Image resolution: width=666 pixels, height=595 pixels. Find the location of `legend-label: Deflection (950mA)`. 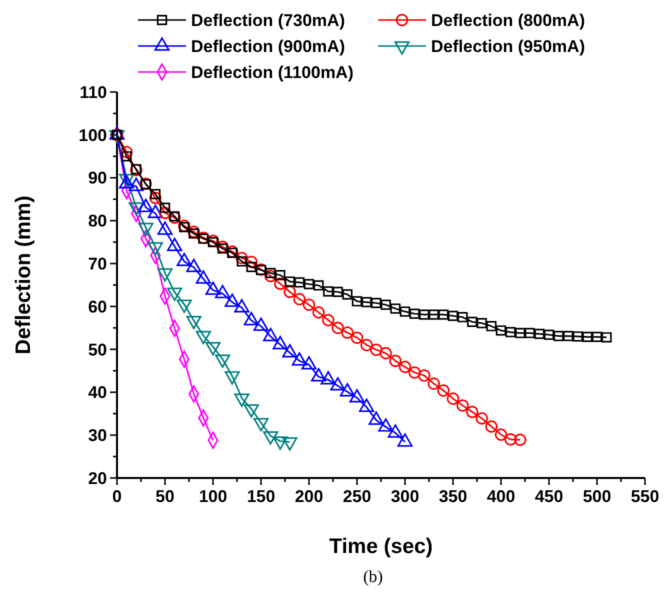

legend-label: Deflection (950mA) is located at coordinates (508, 46).